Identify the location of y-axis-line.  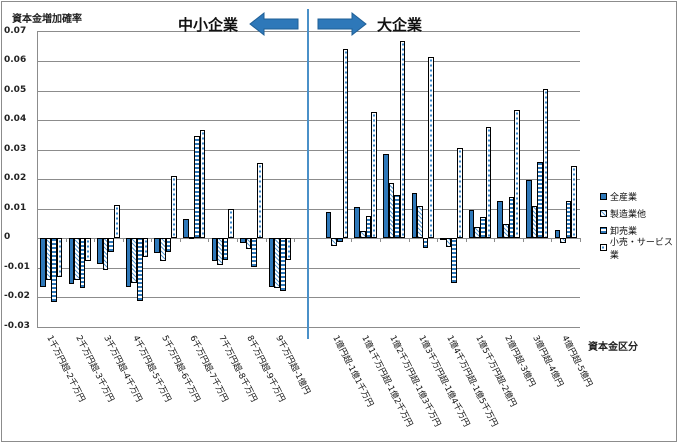
(37, 179).